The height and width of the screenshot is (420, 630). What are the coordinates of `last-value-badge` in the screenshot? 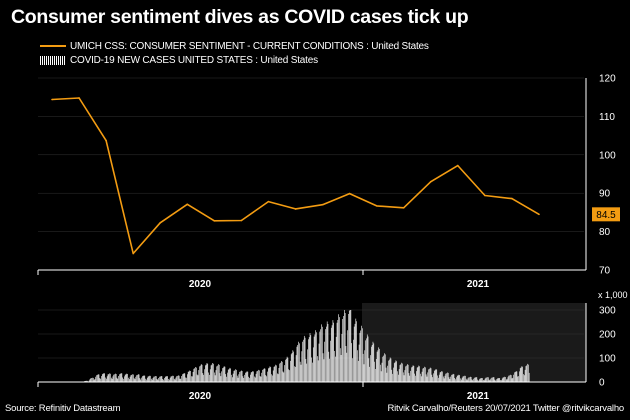 It's located at (606, 214).